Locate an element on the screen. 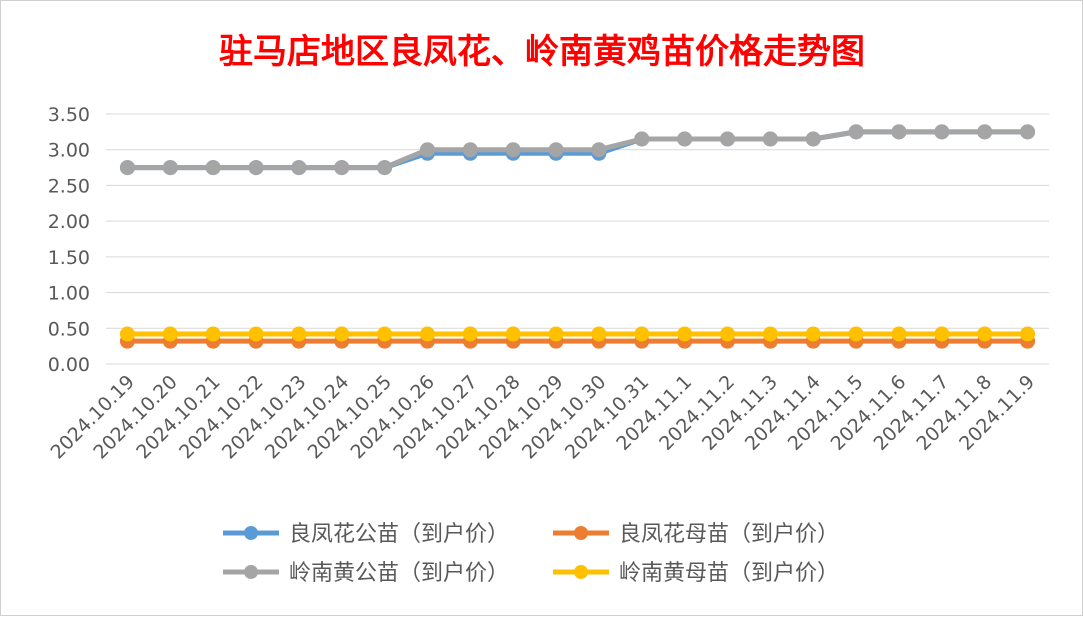 The image size is (1083, 619). legend-item: 岭南黄母苗（到户价） is located at coordinates (696, 573).